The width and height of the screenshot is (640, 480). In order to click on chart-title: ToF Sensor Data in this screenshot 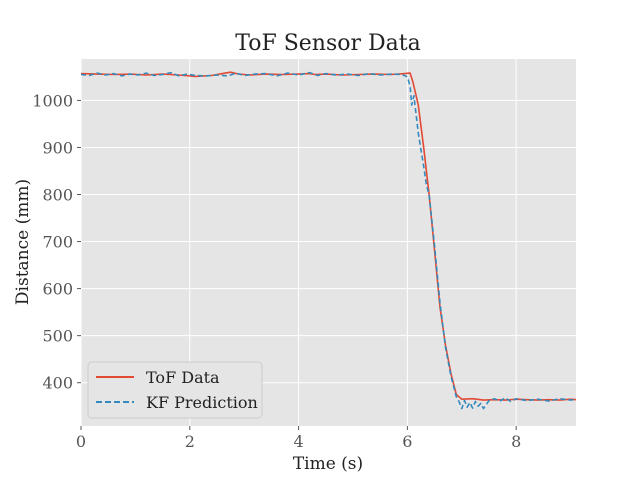, I will do `click(328, 43)`.